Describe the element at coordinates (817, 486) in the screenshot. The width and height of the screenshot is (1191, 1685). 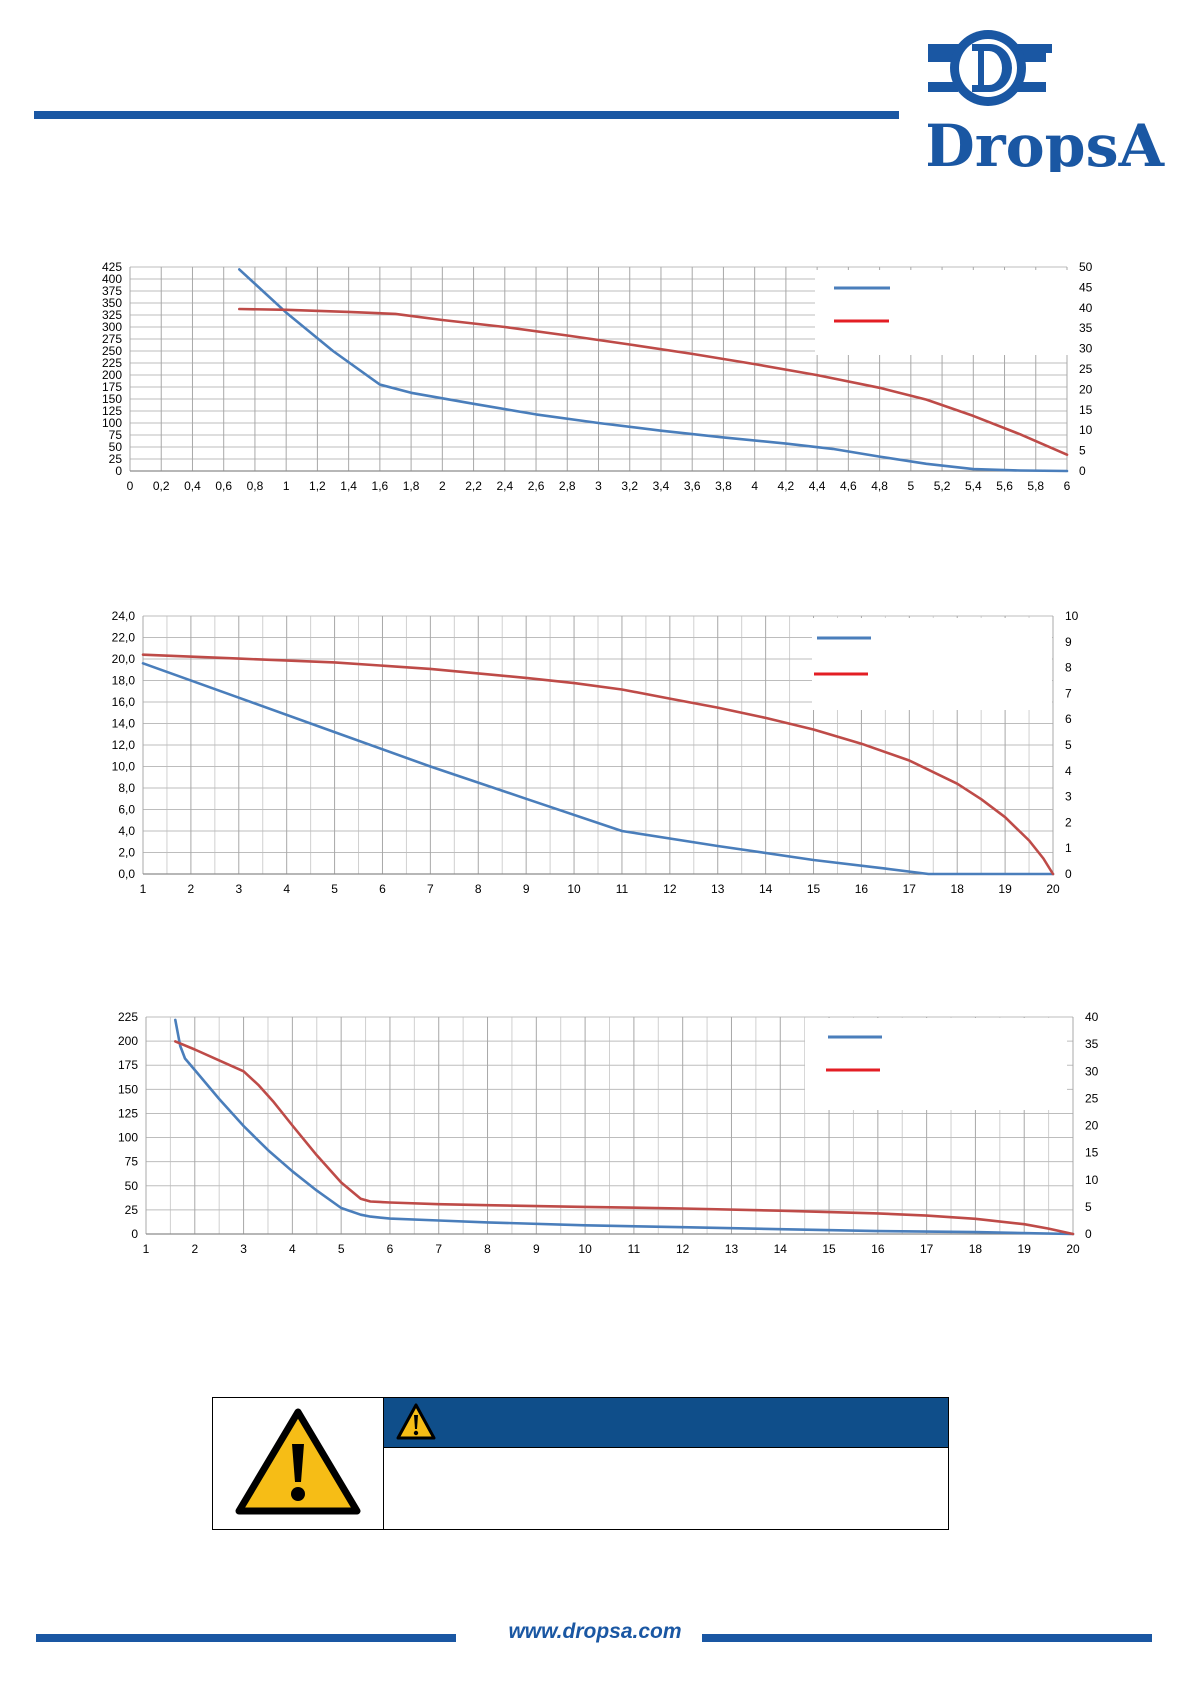
I see `x-tick-label: 4,4` at that location.